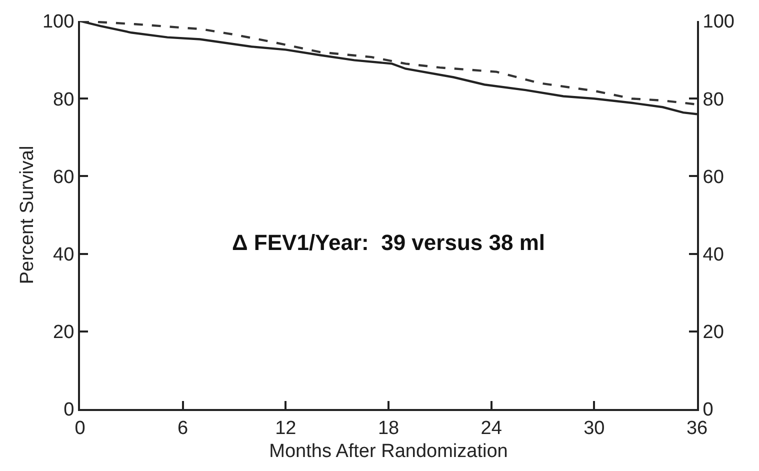 This screenshot has width=759, height=471. I want to click on y2-tick-label: 80, so click(713, 99).